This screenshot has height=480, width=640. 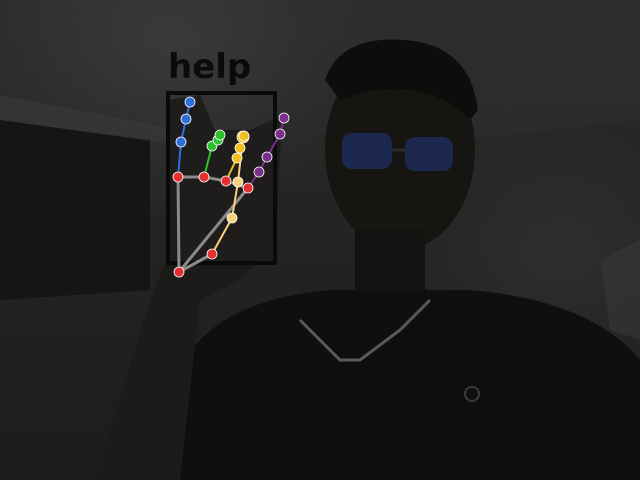 What do you see at coordinates (472, 394) in the screenshot?
I see `shirt-logo` at bounding box center [472, 394].